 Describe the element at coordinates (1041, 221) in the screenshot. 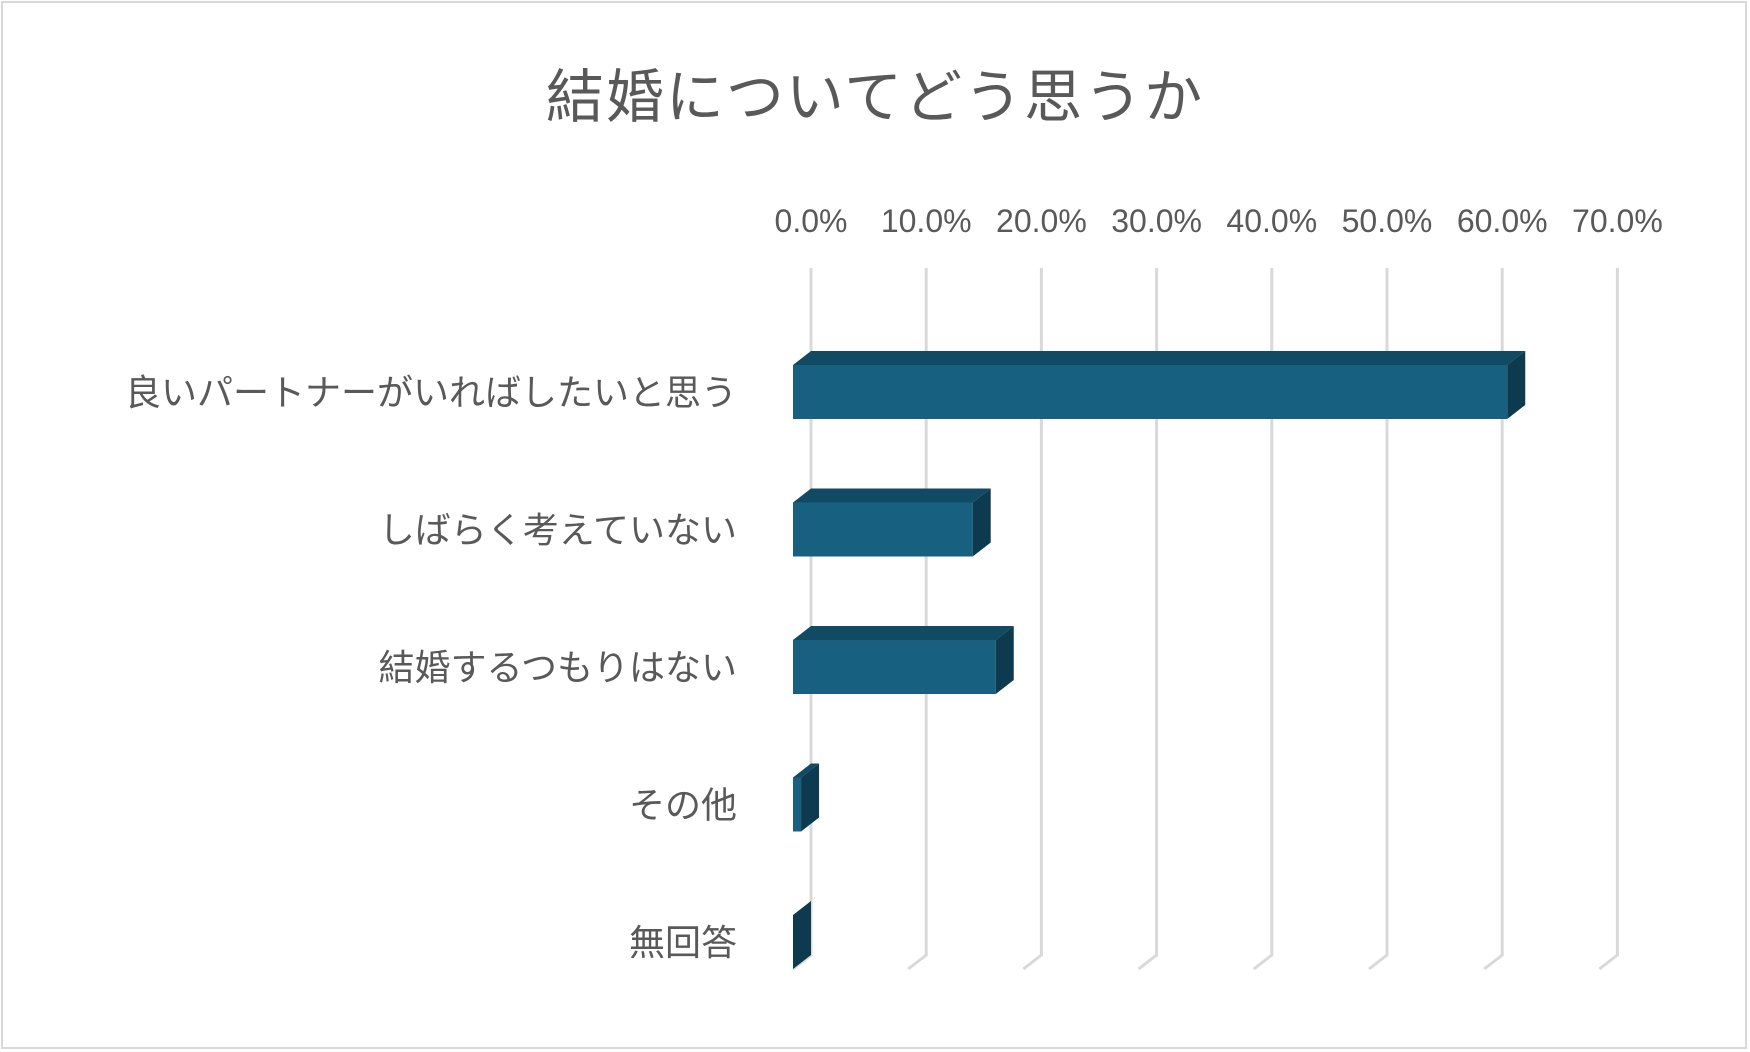

I see `x-tick-label: 20.0%` at that location.